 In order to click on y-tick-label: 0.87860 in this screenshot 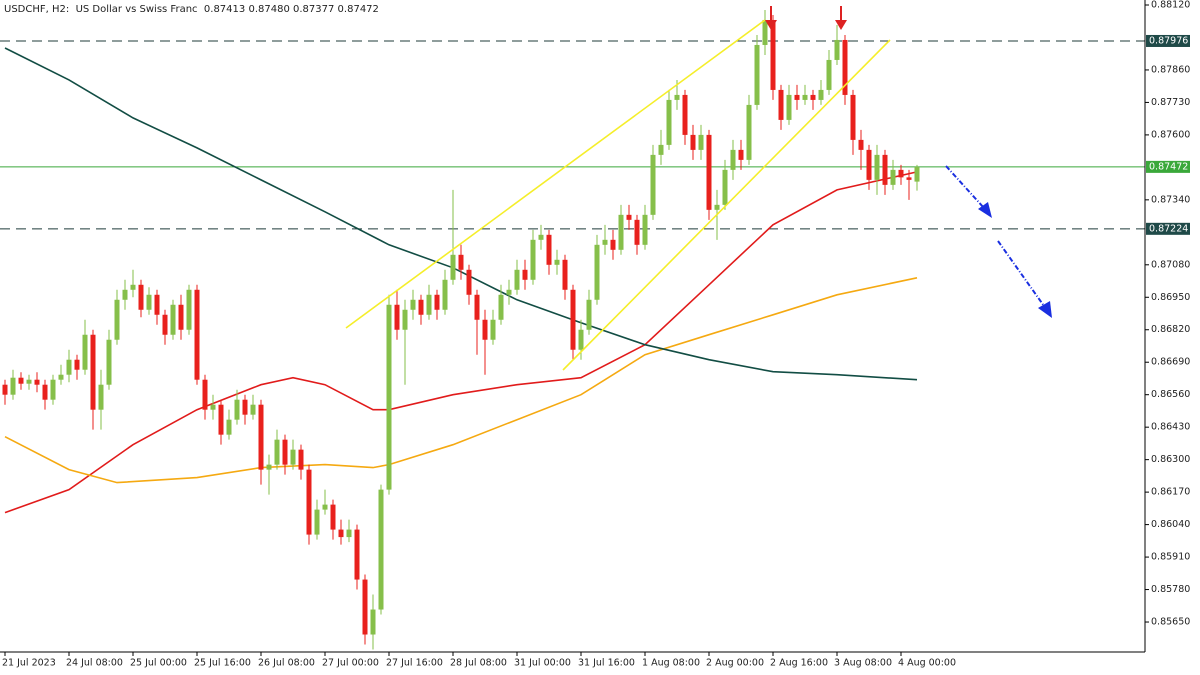, I will do `click(1170, 69)`.